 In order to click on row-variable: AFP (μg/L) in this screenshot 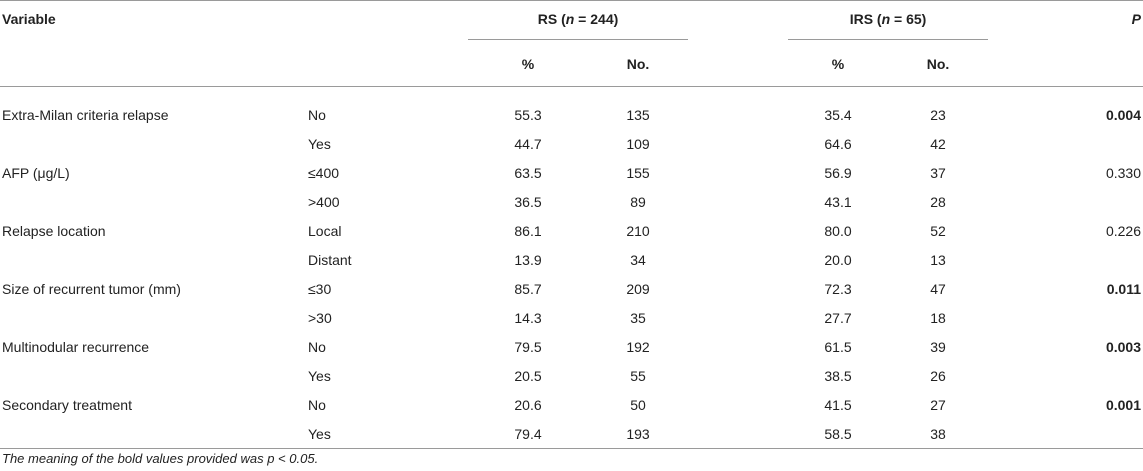, I will do `click(36, 172)`.